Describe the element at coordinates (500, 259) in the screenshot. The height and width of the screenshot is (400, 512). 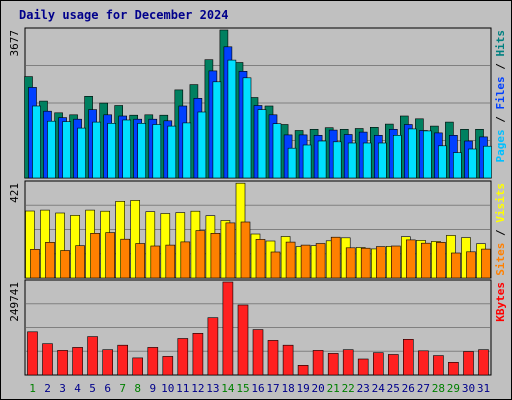
I see `legend-entry: Sites` at that location.